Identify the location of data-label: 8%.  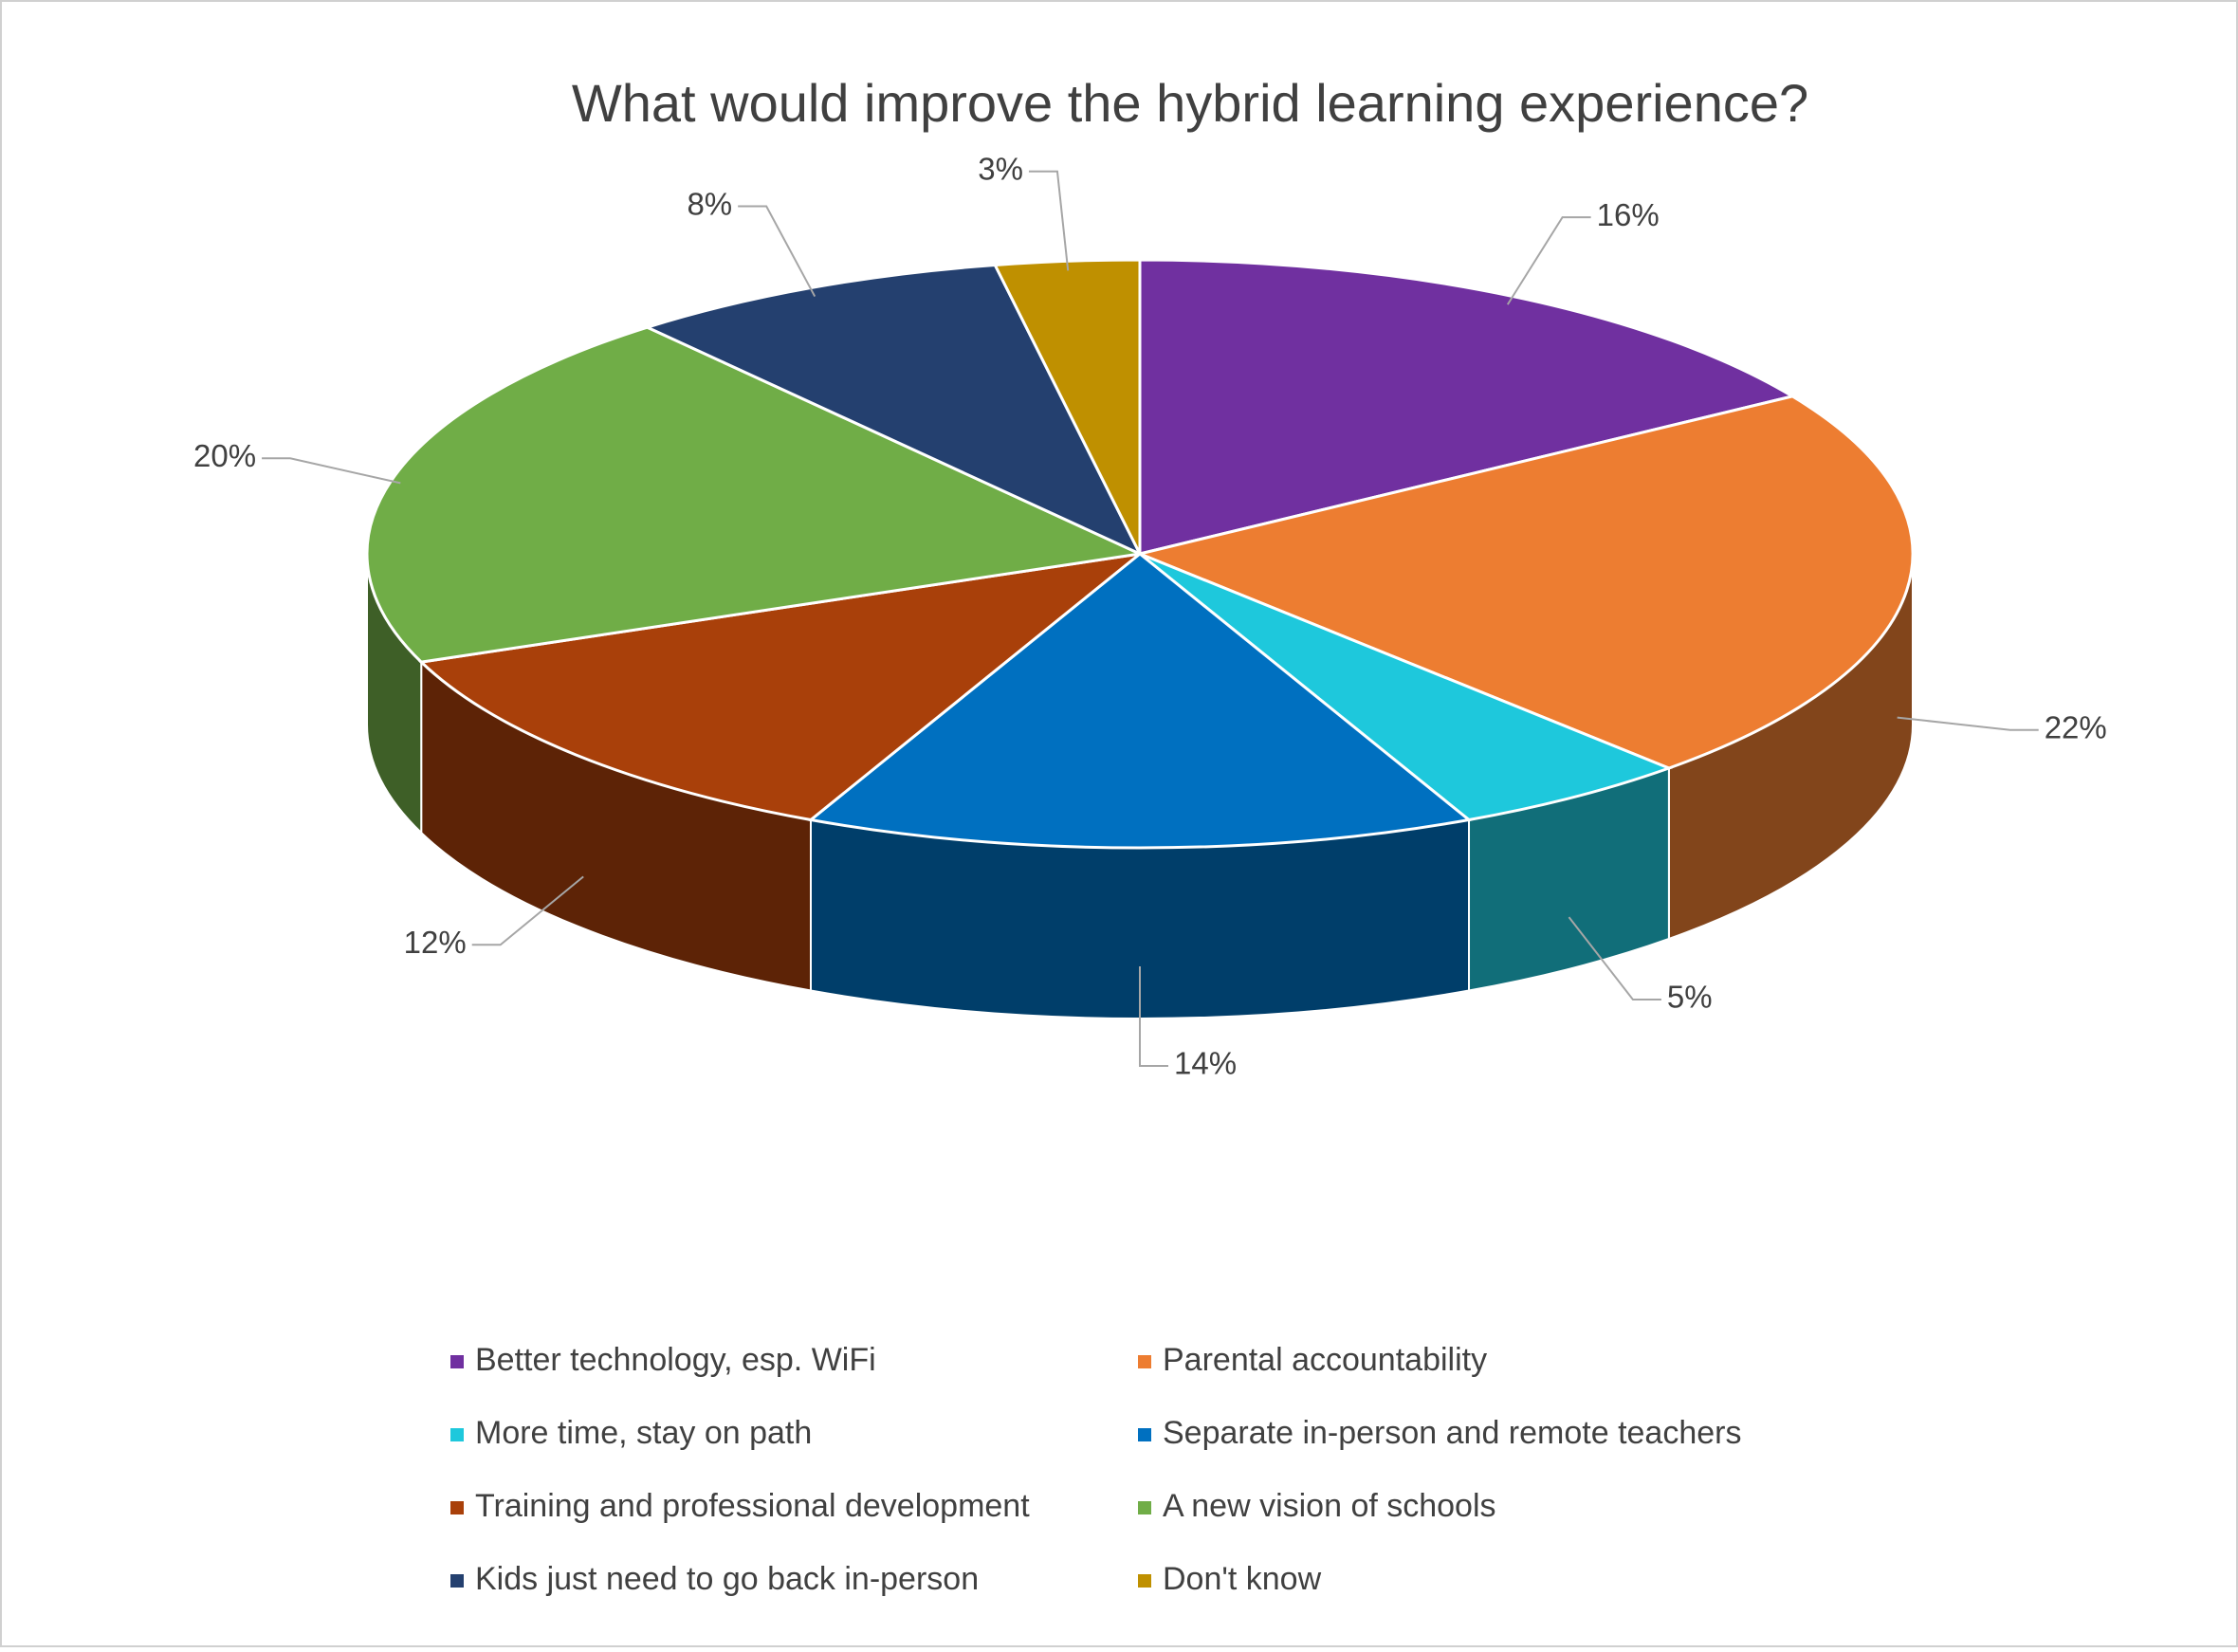
(709, 203).